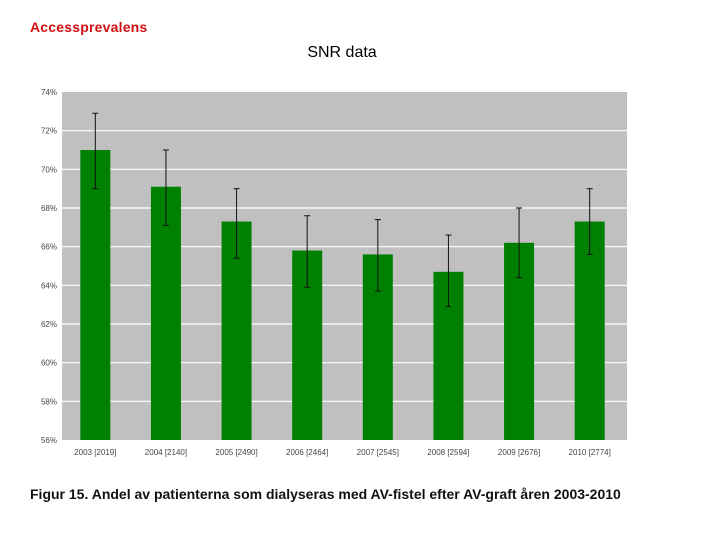  I want to click on y-tick-label: 58%, so click(49, 401).